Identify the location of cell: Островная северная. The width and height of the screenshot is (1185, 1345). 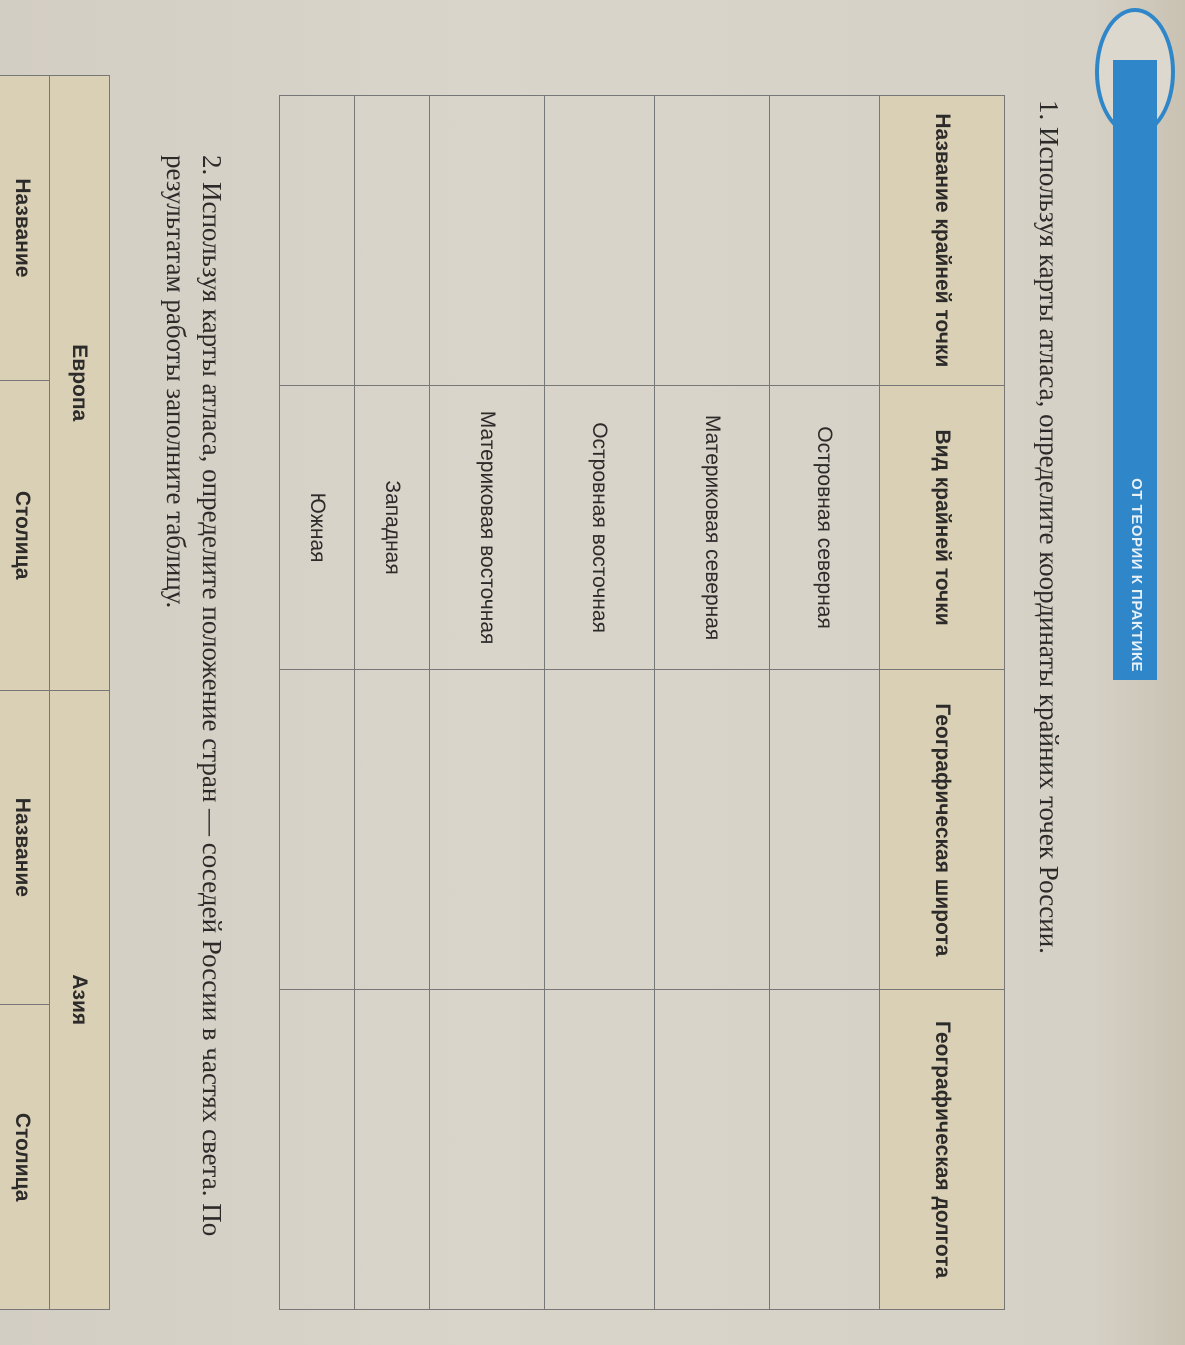
(824, 527).